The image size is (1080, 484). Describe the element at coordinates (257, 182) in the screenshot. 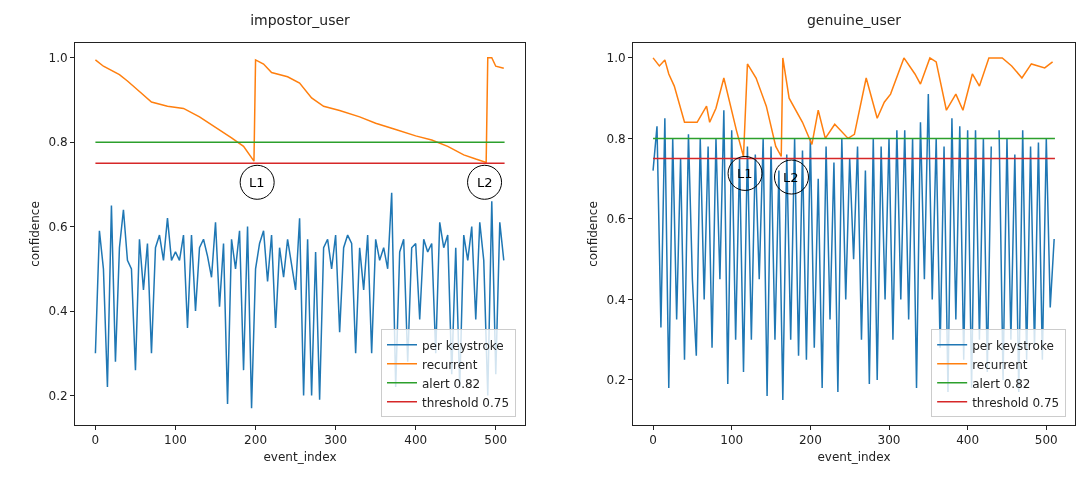

I see `annotation: L1` at that location.